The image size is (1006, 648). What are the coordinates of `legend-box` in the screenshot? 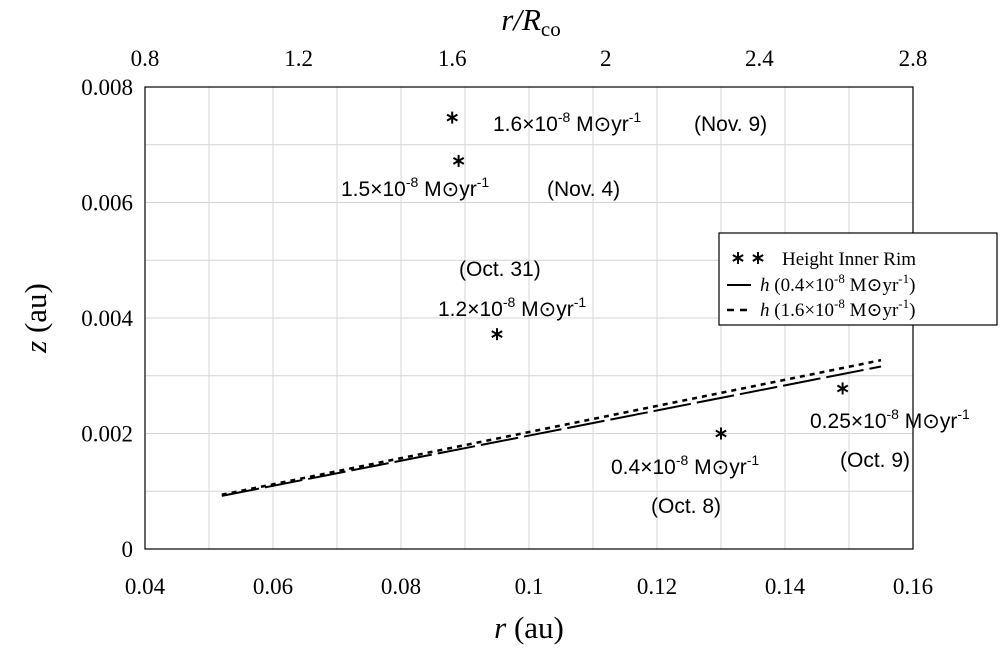 It's located at (858, 279).